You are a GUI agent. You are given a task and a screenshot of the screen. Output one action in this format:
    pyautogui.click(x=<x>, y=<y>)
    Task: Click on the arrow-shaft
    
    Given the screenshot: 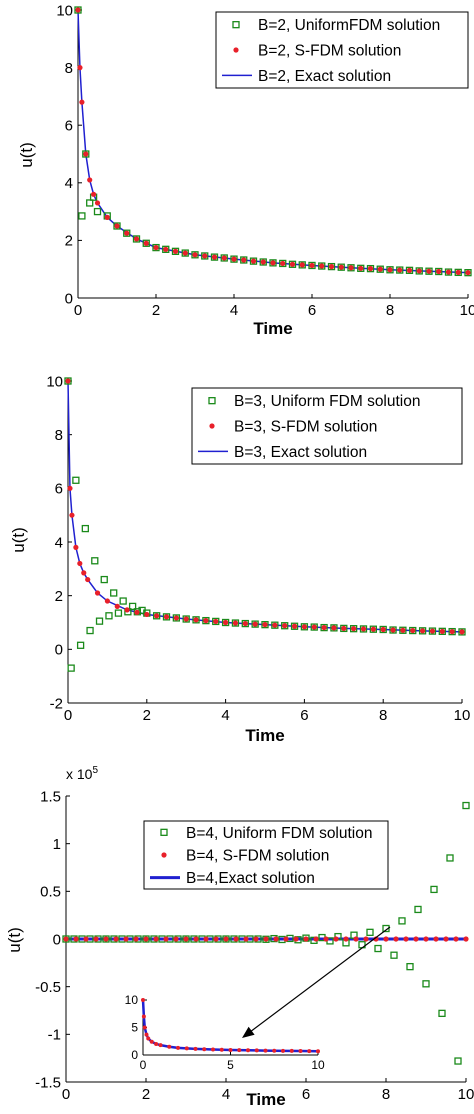 What is the action you would take?
    pyautogui.click(x=320, y=979)
    